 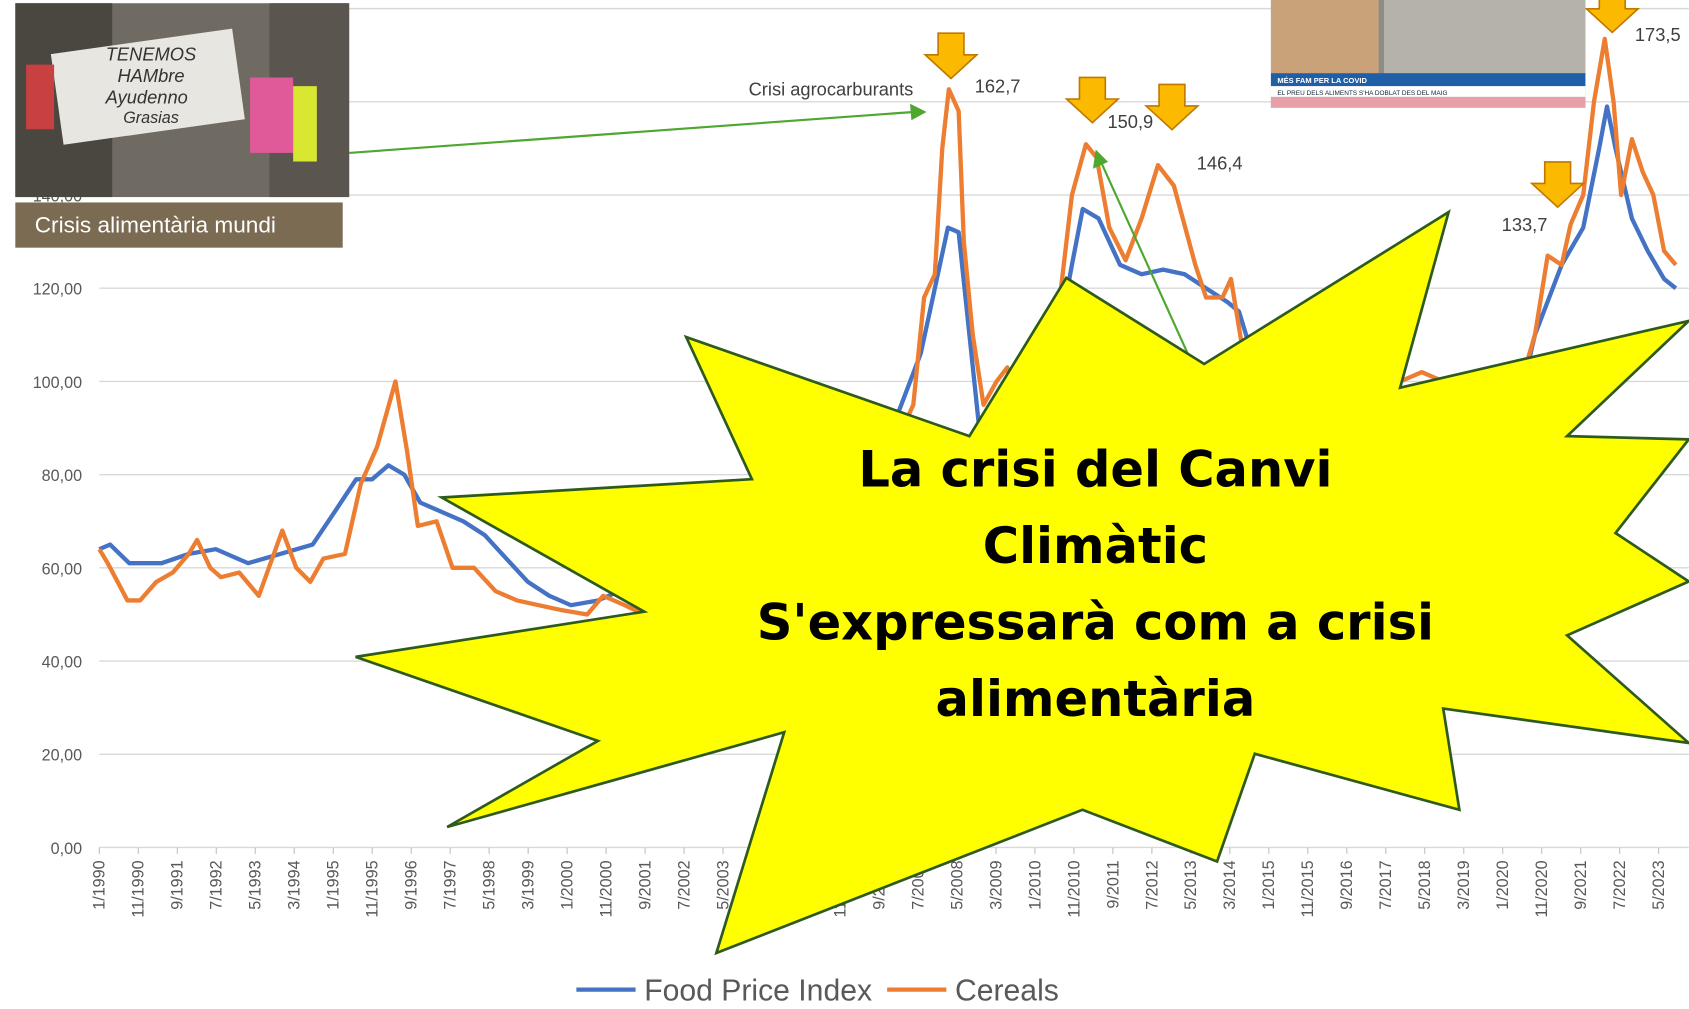 What do you see at coordinates (373, 888) in the screenshot?
I see `x-tick-label: 11/1995` at bounding box center [373, 888].